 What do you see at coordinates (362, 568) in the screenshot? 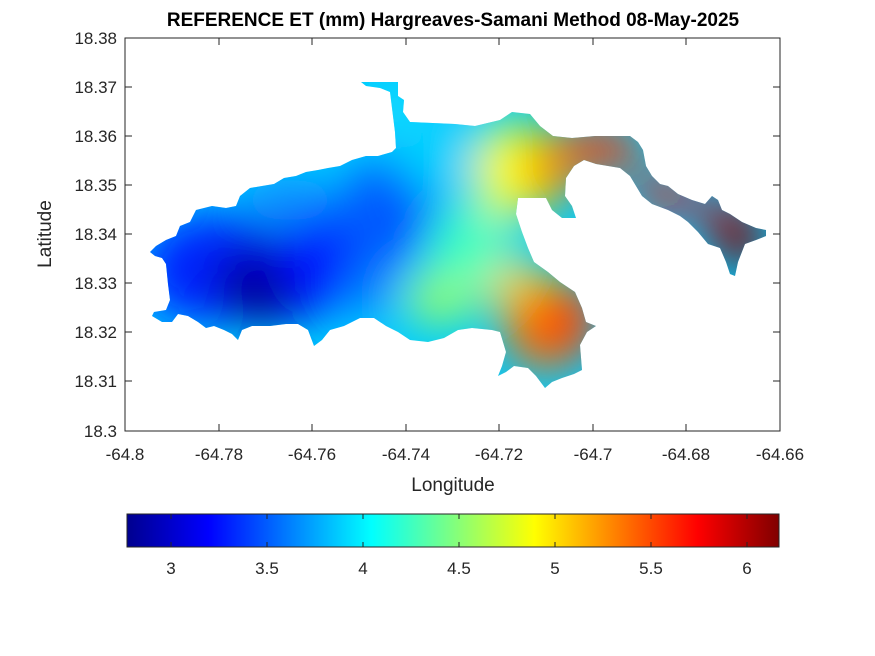
I see `colorbar-tick-label: 4` at bounding box center [362, 568].